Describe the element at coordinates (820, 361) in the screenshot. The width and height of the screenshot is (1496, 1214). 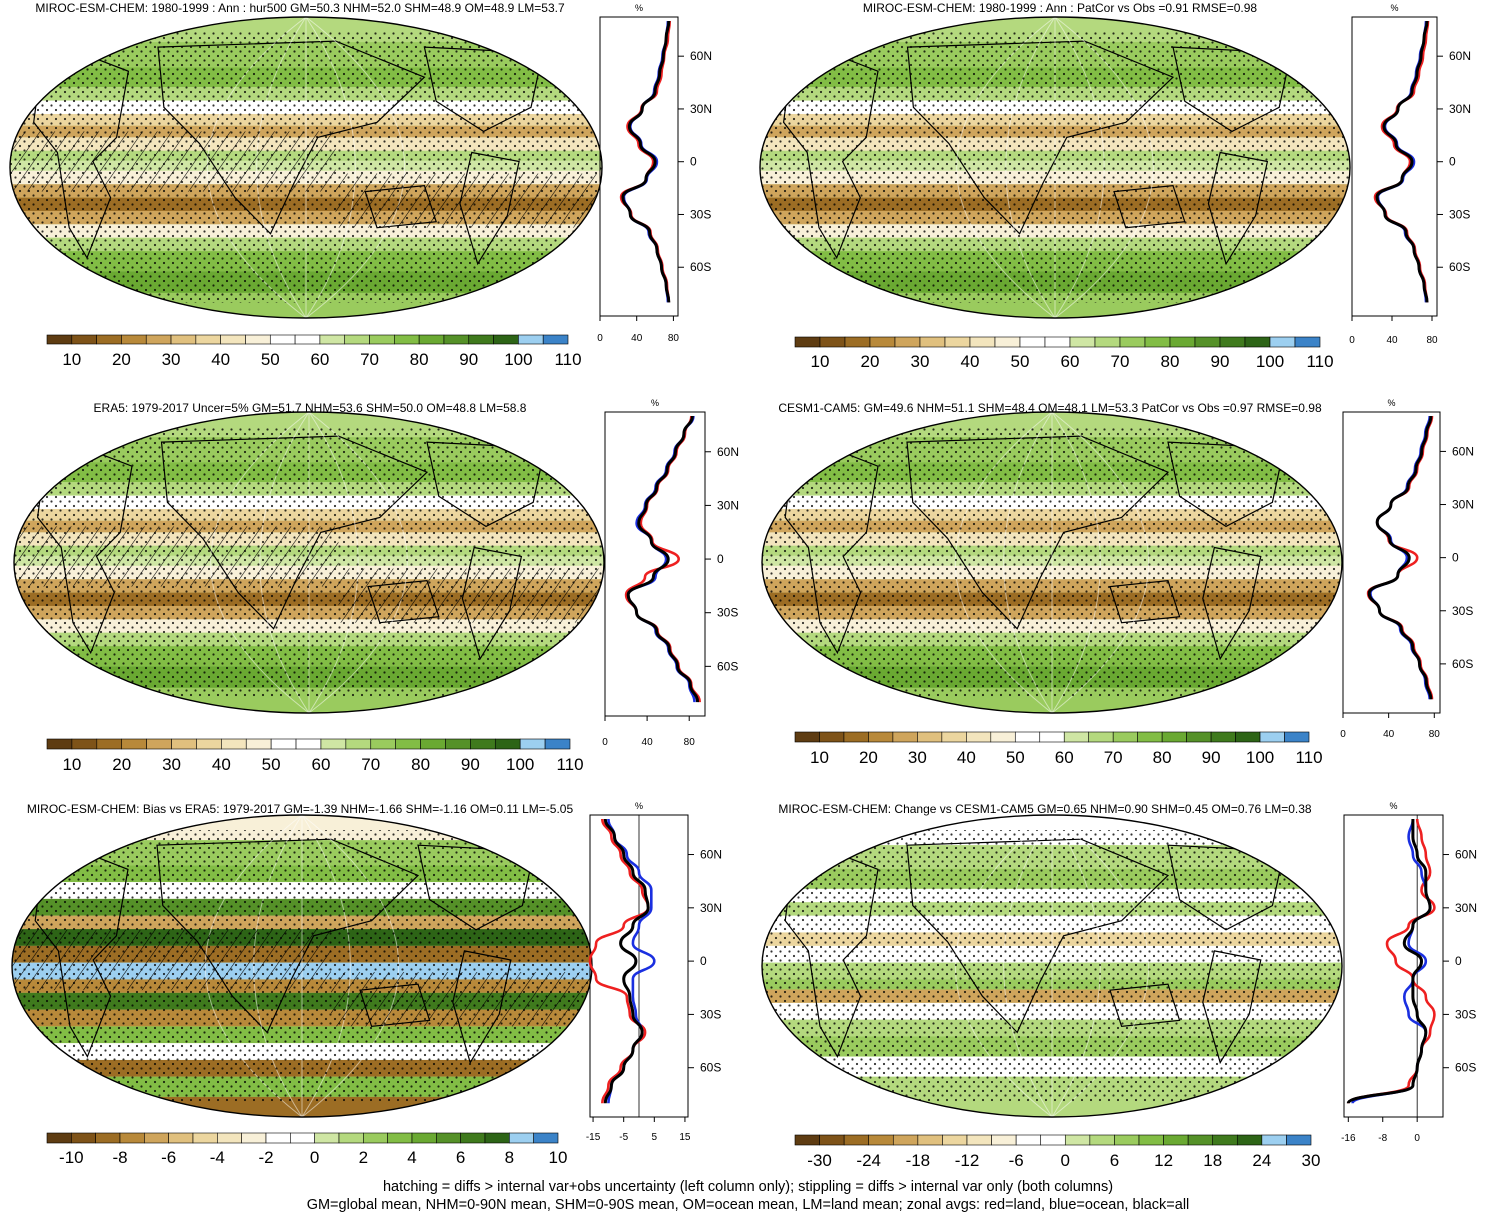
I see `colorbar-tick-label: 10` at that location.